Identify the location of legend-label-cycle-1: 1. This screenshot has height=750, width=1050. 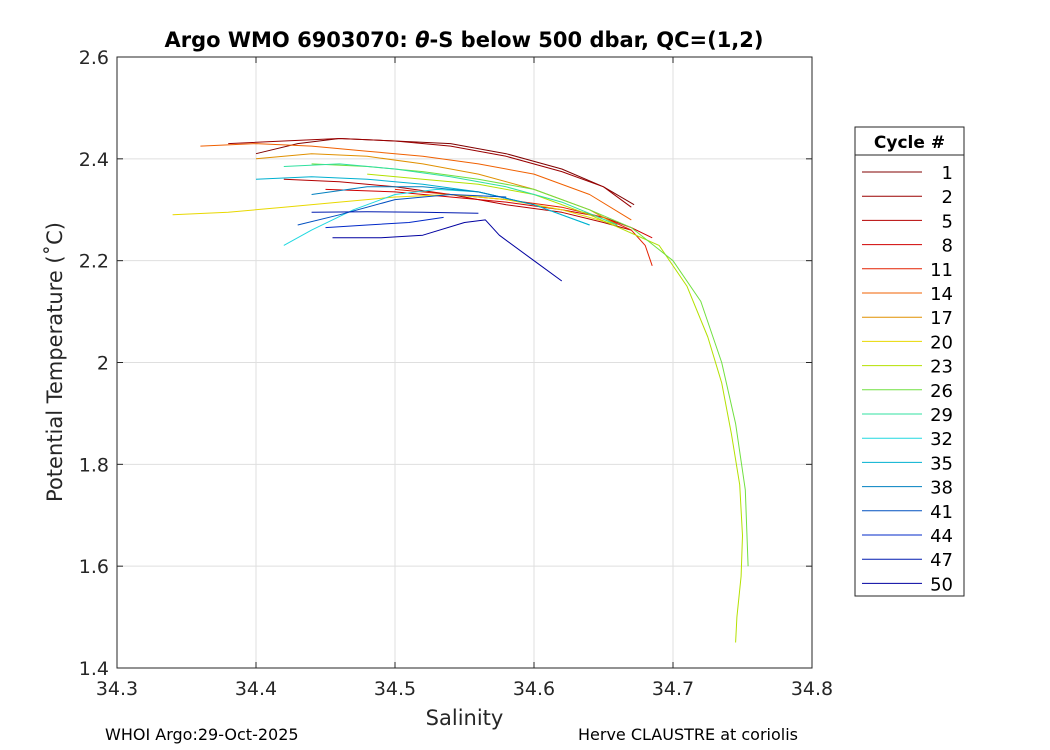
(947, 173).